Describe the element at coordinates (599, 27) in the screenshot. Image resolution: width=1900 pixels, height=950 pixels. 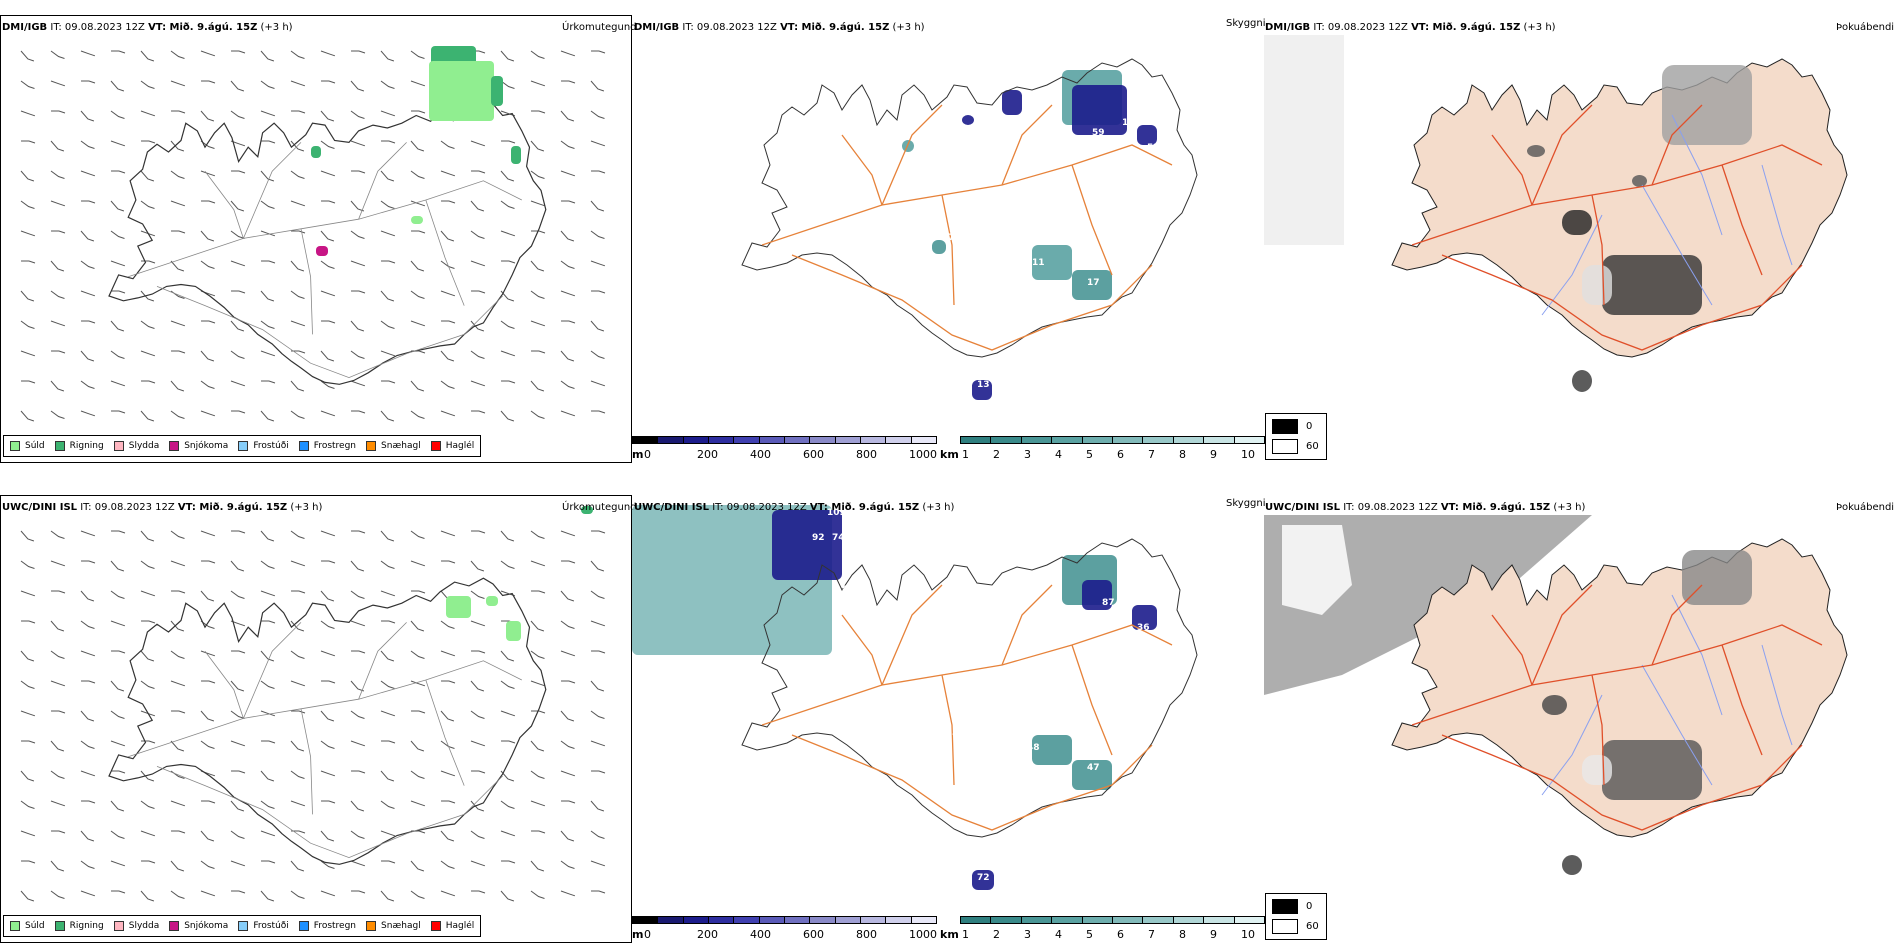
I see `precip-panel-label: Úrkomutegund` at that location.